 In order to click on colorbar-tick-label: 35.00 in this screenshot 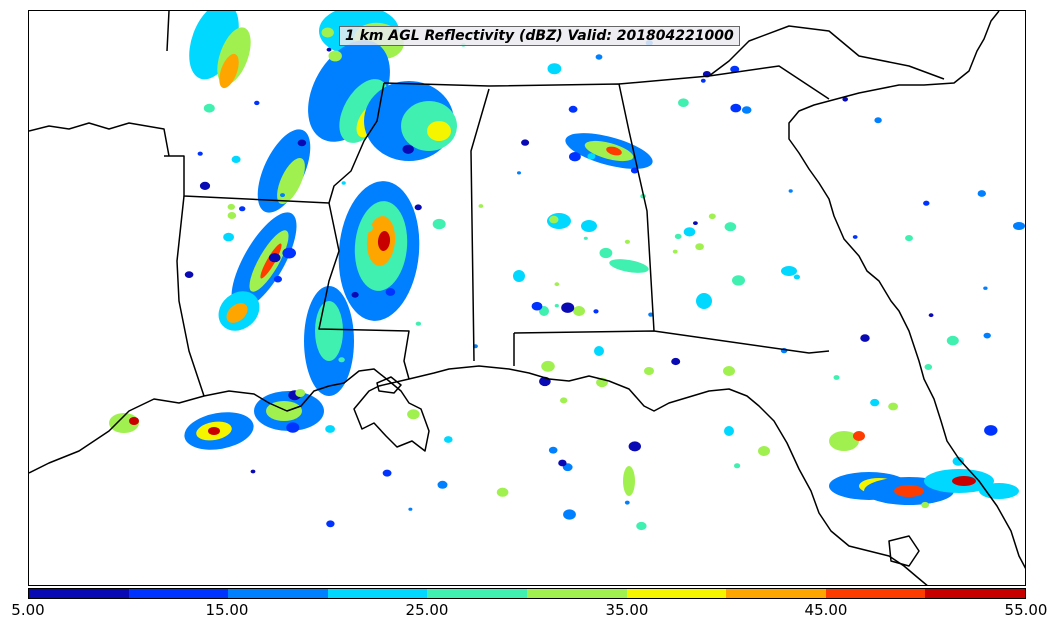, I will do `click(627, 610)`.